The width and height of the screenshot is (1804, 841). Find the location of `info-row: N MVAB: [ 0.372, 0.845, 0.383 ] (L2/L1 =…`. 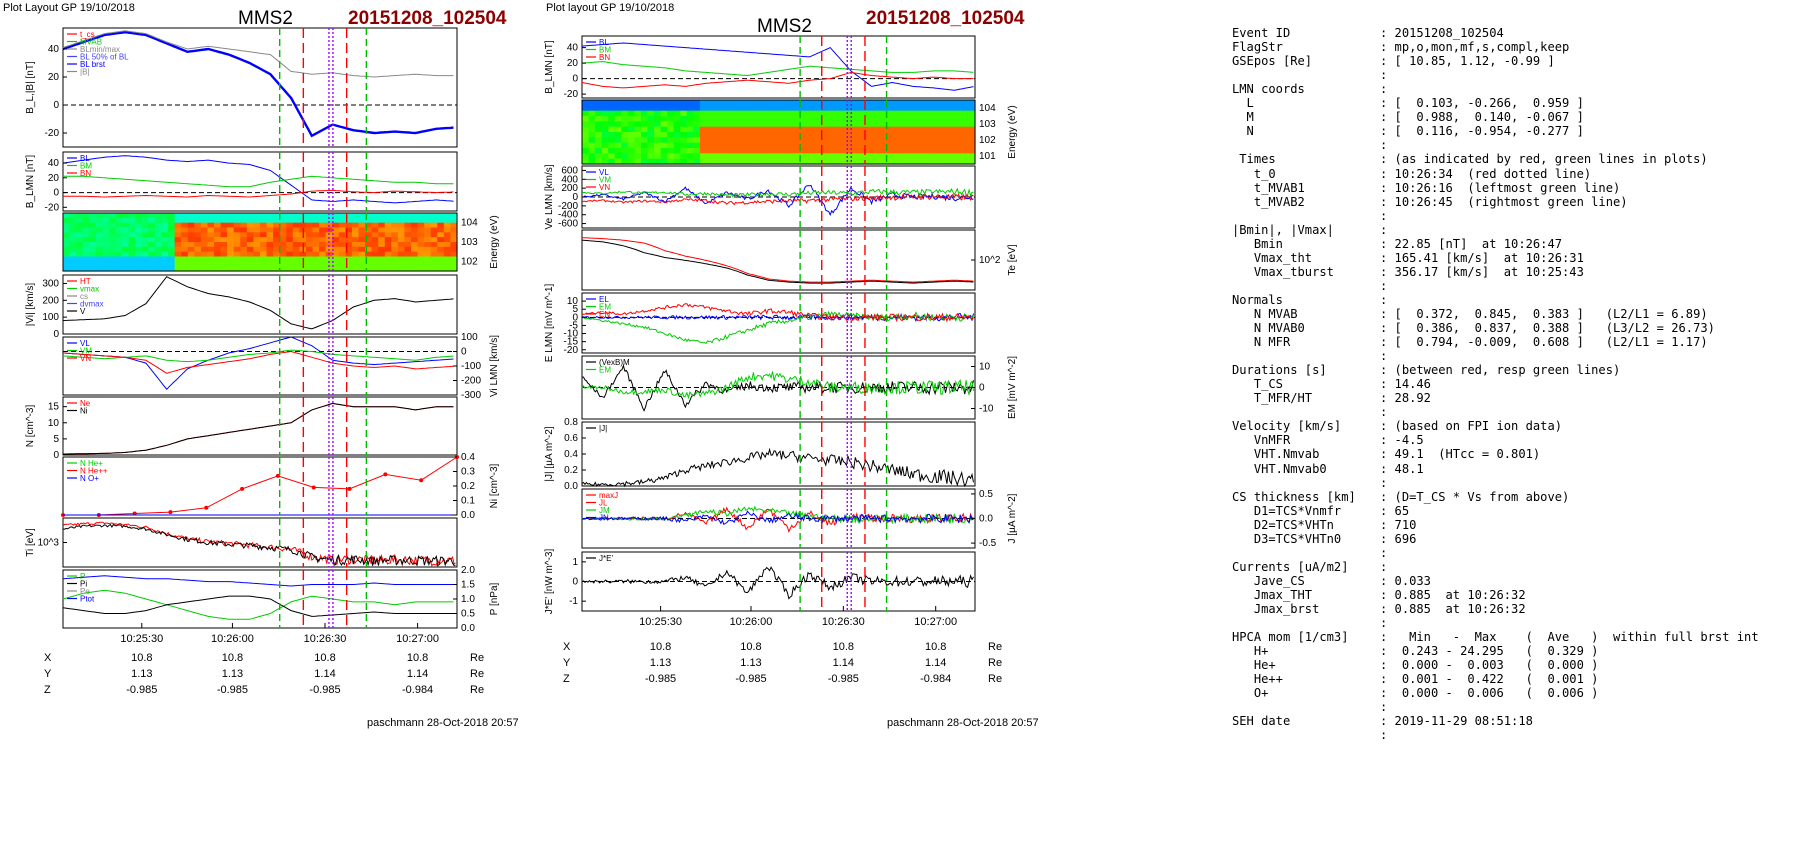

info-row: N MVAB: [ 0.372, 0.845, 0.383 ] (L2/L1 =… is located at coordinates (1495, 314).